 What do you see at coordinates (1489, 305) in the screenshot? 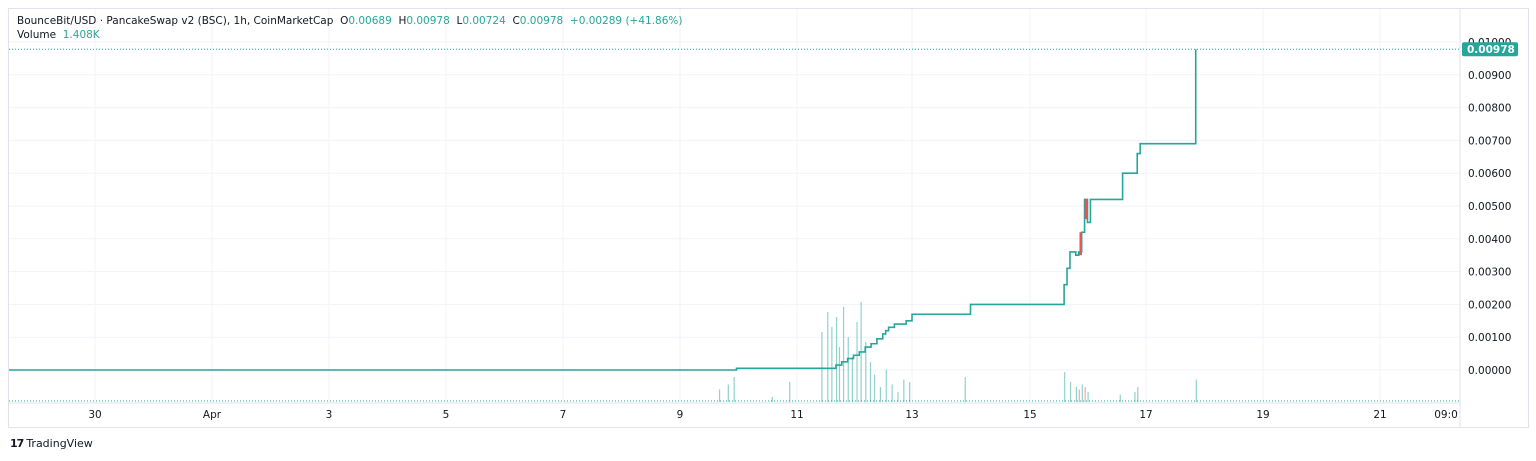
I see `y-tick-label: 0.00200` at bounding box center [1489, 305].